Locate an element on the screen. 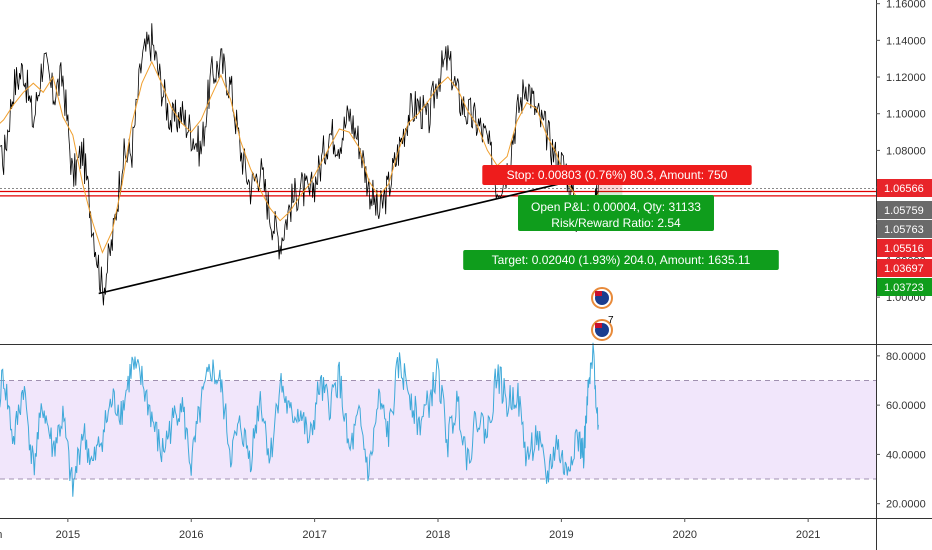 This screenshot has width=932, height=550. price-badge-label: 1.05516 is located at coordinates (904, 249).